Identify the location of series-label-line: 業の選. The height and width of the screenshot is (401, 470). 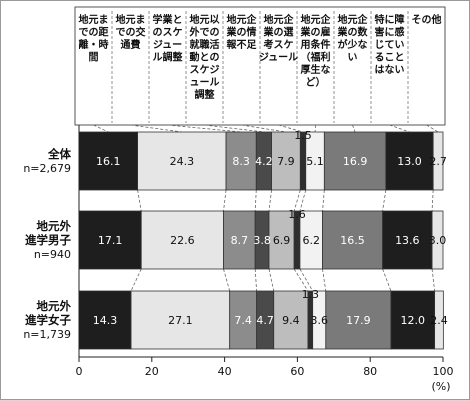
(278, 32).